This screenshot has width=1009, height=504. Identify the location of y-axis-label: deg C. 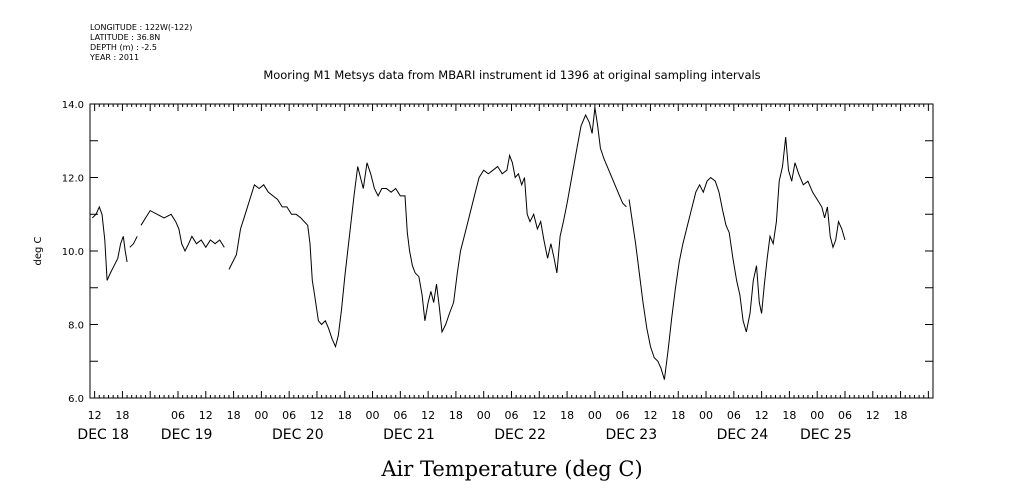
(38, 250).